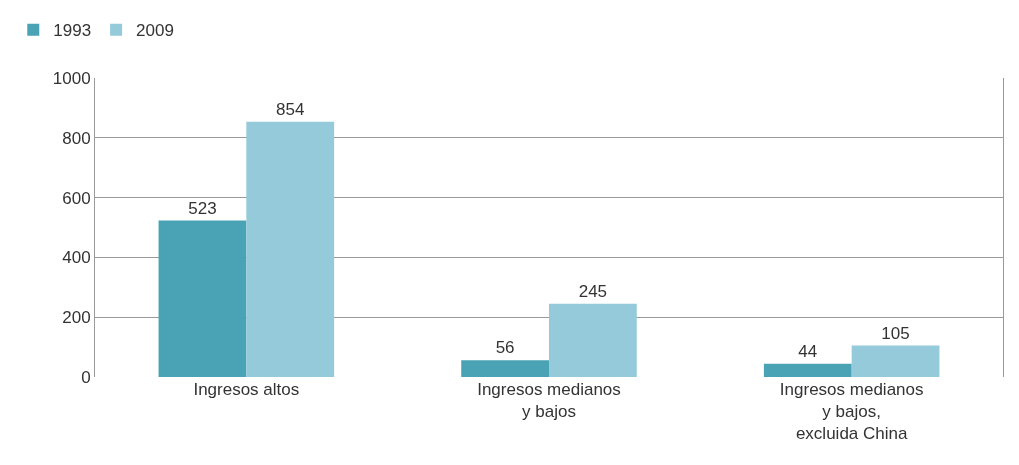 The image size is (1019, 465). Describe the element at coordinates (549, 401) in the screenshot. I see `x-tick-label: Ingresos medianos y bajos` at that location.